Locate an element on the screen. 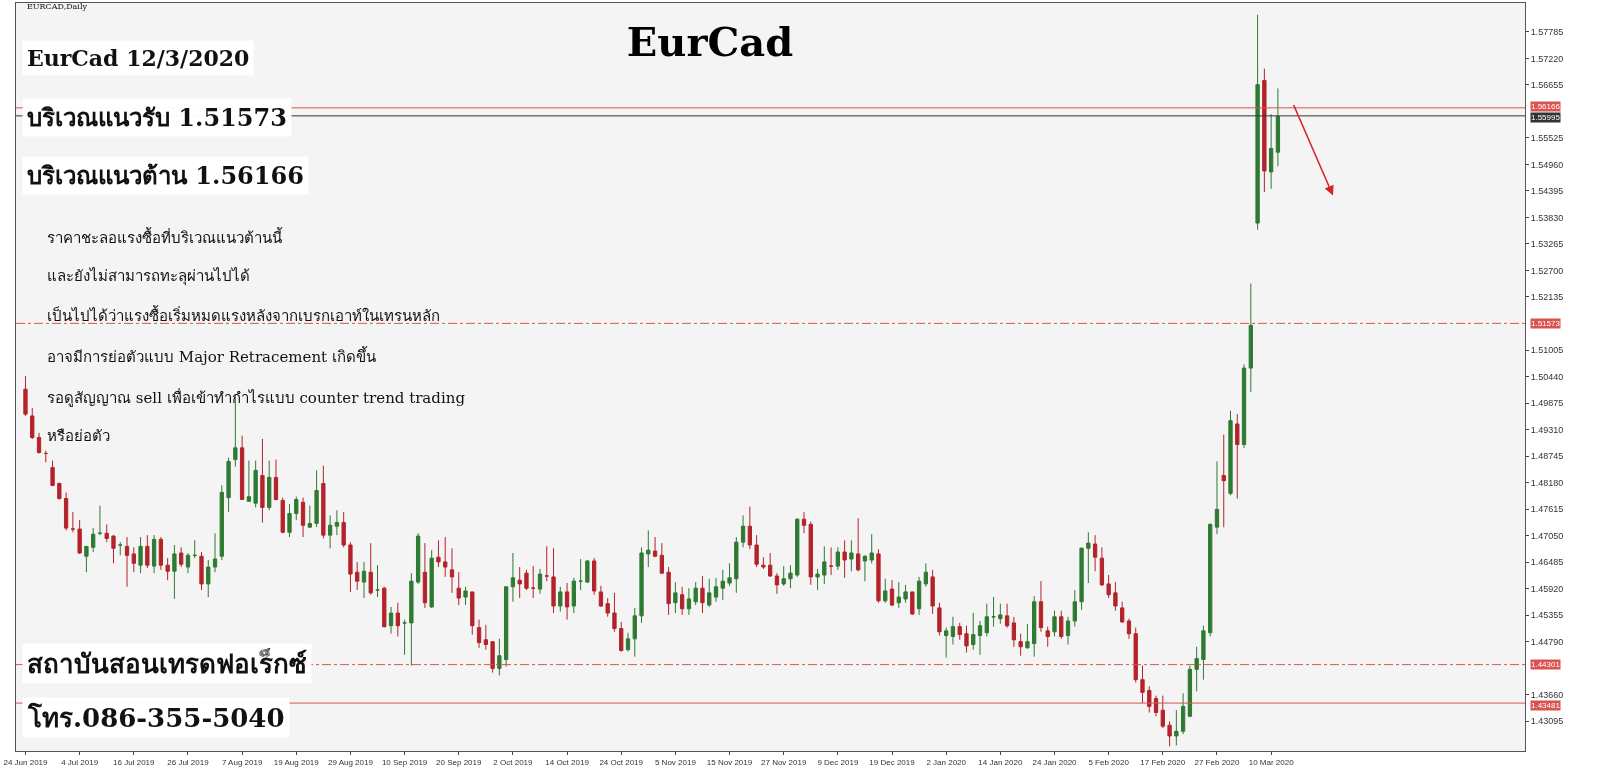 The height and width of the screenshot is (769, 1600). x-tick-label: 2 Jan 2020 is located at coordinates (946, 762).